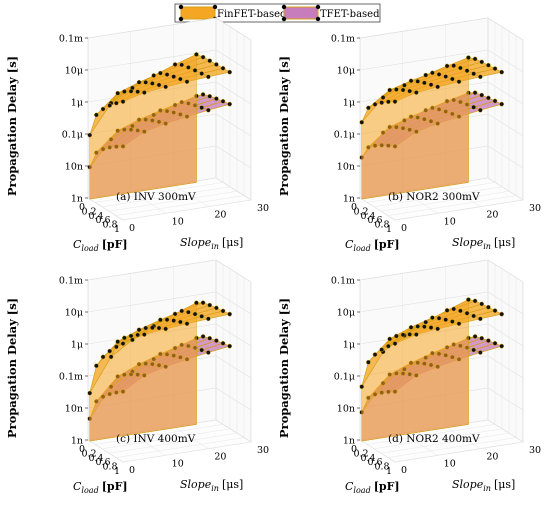 This screenshot has height=505, width=550. Describe the element at coordinates (434, 439) in the screenshot. I see `panel-caption: (d) NOR2 400mV` at that location.